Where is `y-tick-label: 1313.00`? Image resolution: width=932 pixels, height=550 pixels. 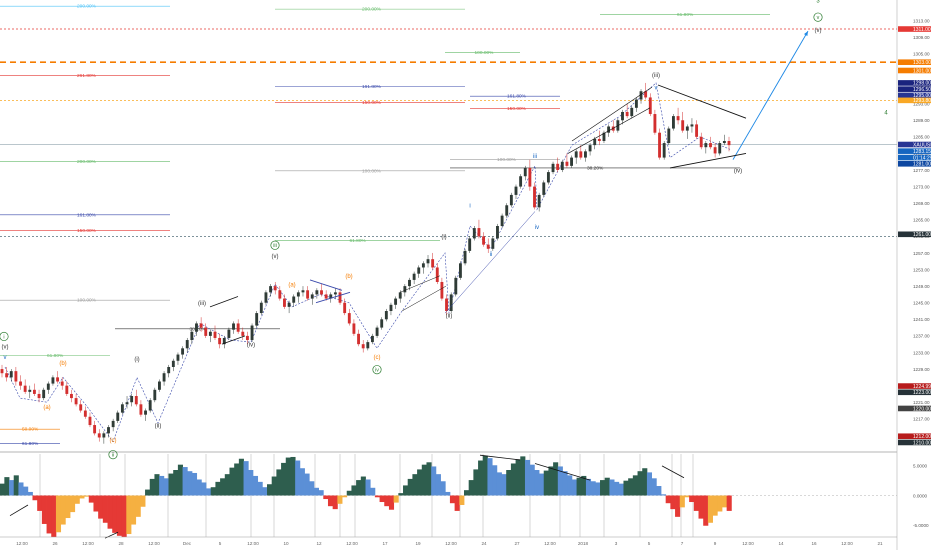 y-tick-label: 1313.00 is located at coordinates (921, 21).